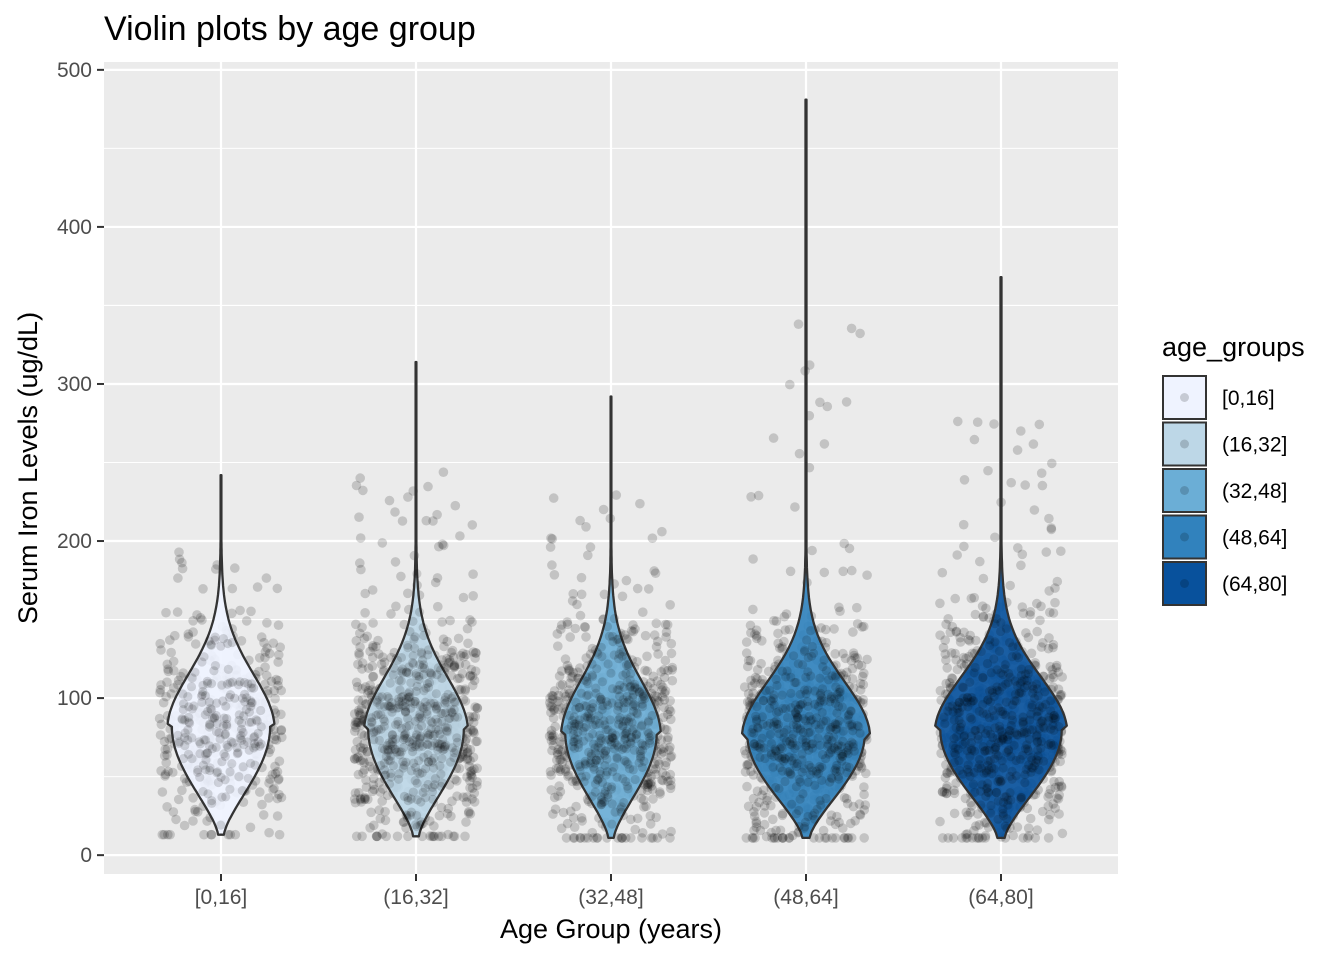  Describe the element at coordinates (1184, 397) in the screenshot. I see `legend-key-point` at that location.